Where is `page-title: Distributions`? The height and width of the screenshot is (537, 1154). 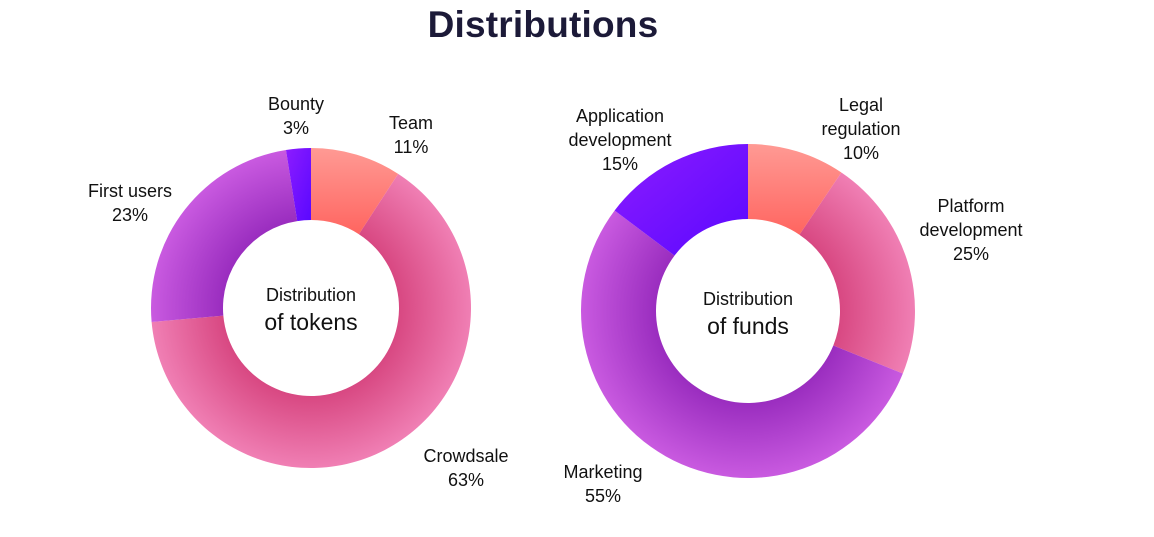 page-title: Distributions is located at coordinates (543, 24).